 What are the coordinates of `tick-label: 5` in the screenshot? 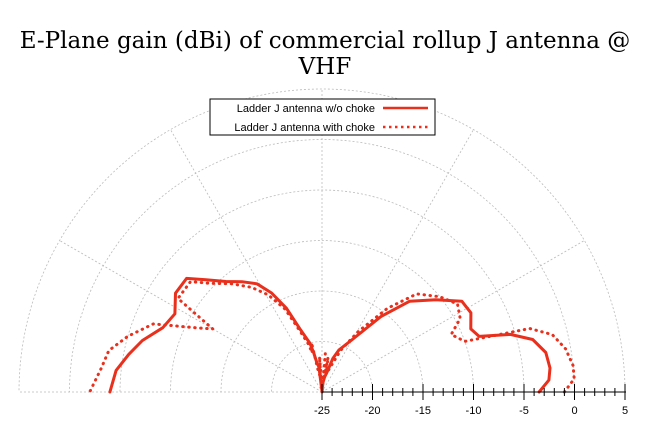 It's located at (625, 411).